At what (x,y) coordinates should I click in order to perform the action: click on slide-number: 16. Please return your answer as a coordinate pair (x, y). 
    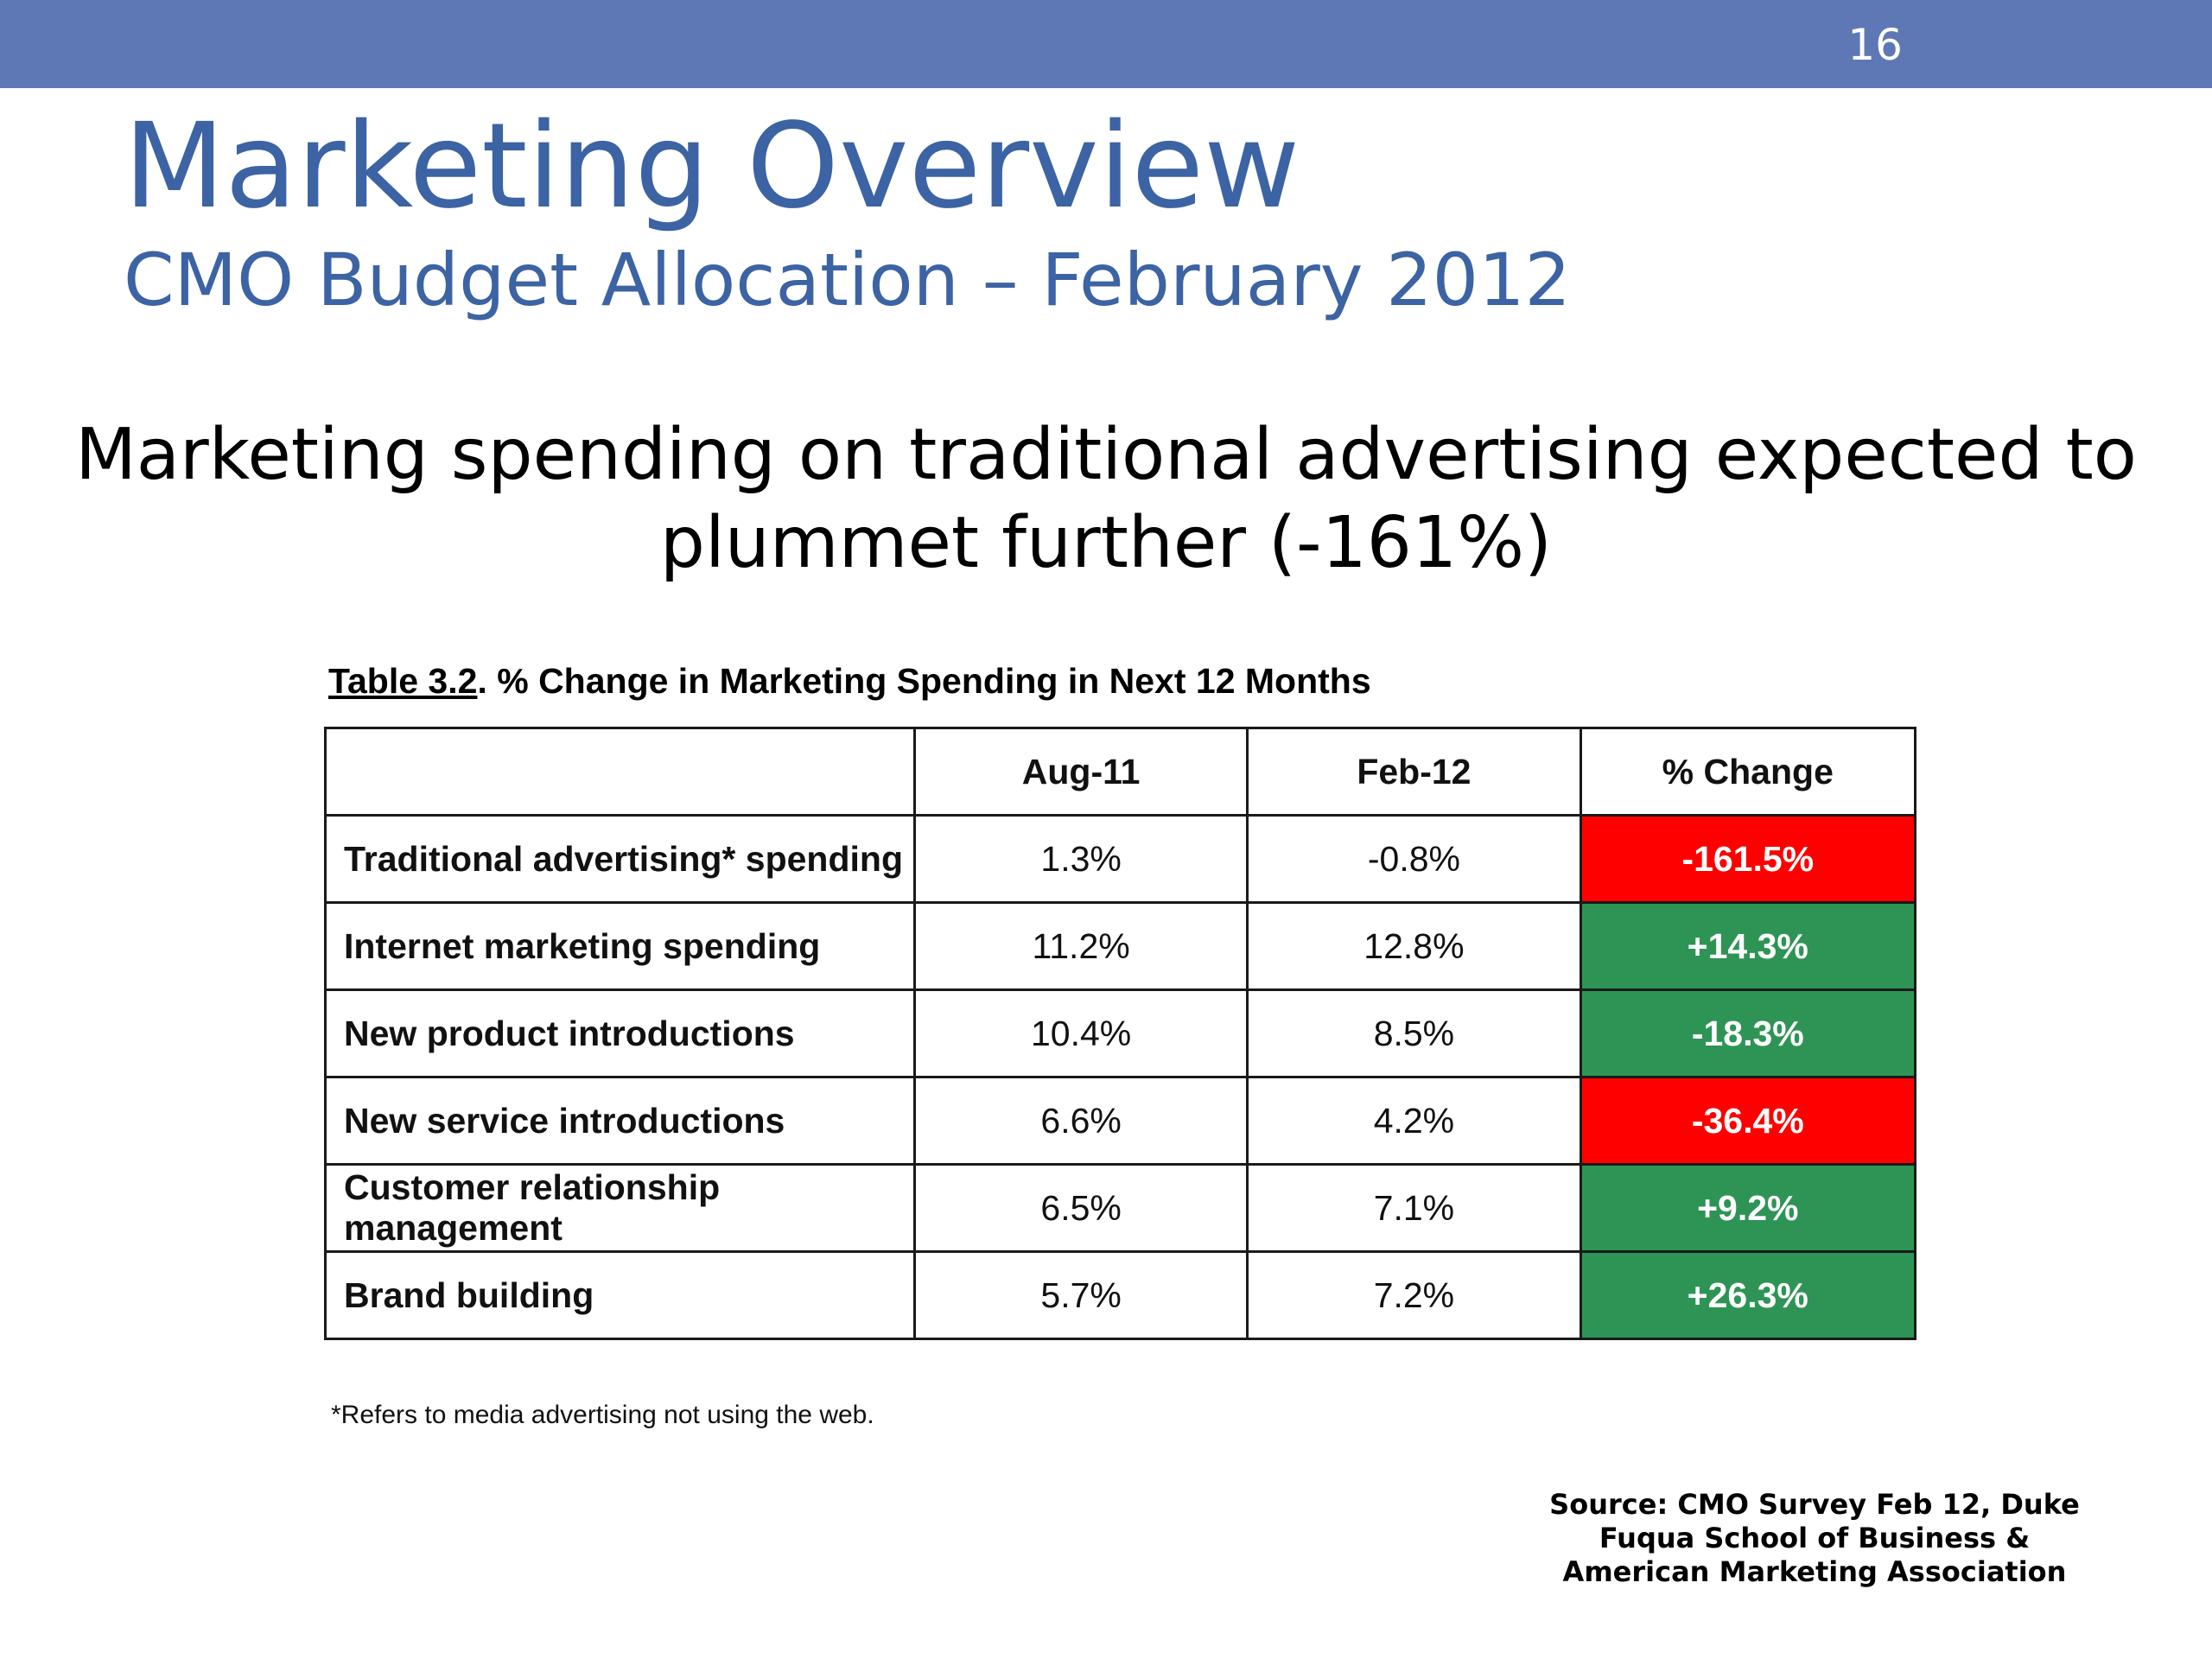
    Looking at the image, I should click on (1875, 45).